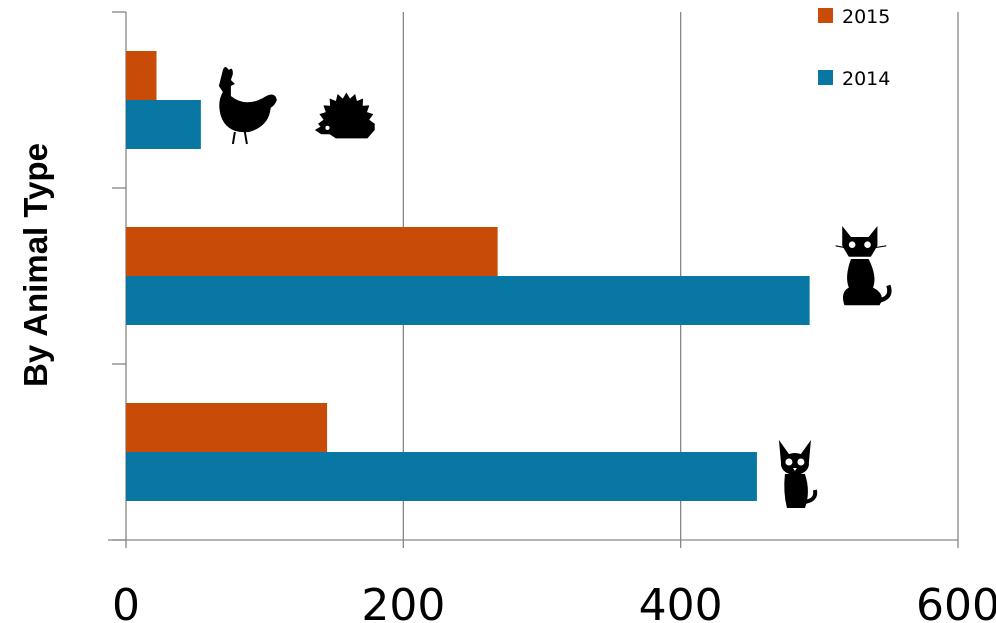 This screenshot has width=996, height=623. What do you see at coordinates (825, 15) in the screenshot?
I see `legend-swatch-2015` at bounding box center [825, 15].